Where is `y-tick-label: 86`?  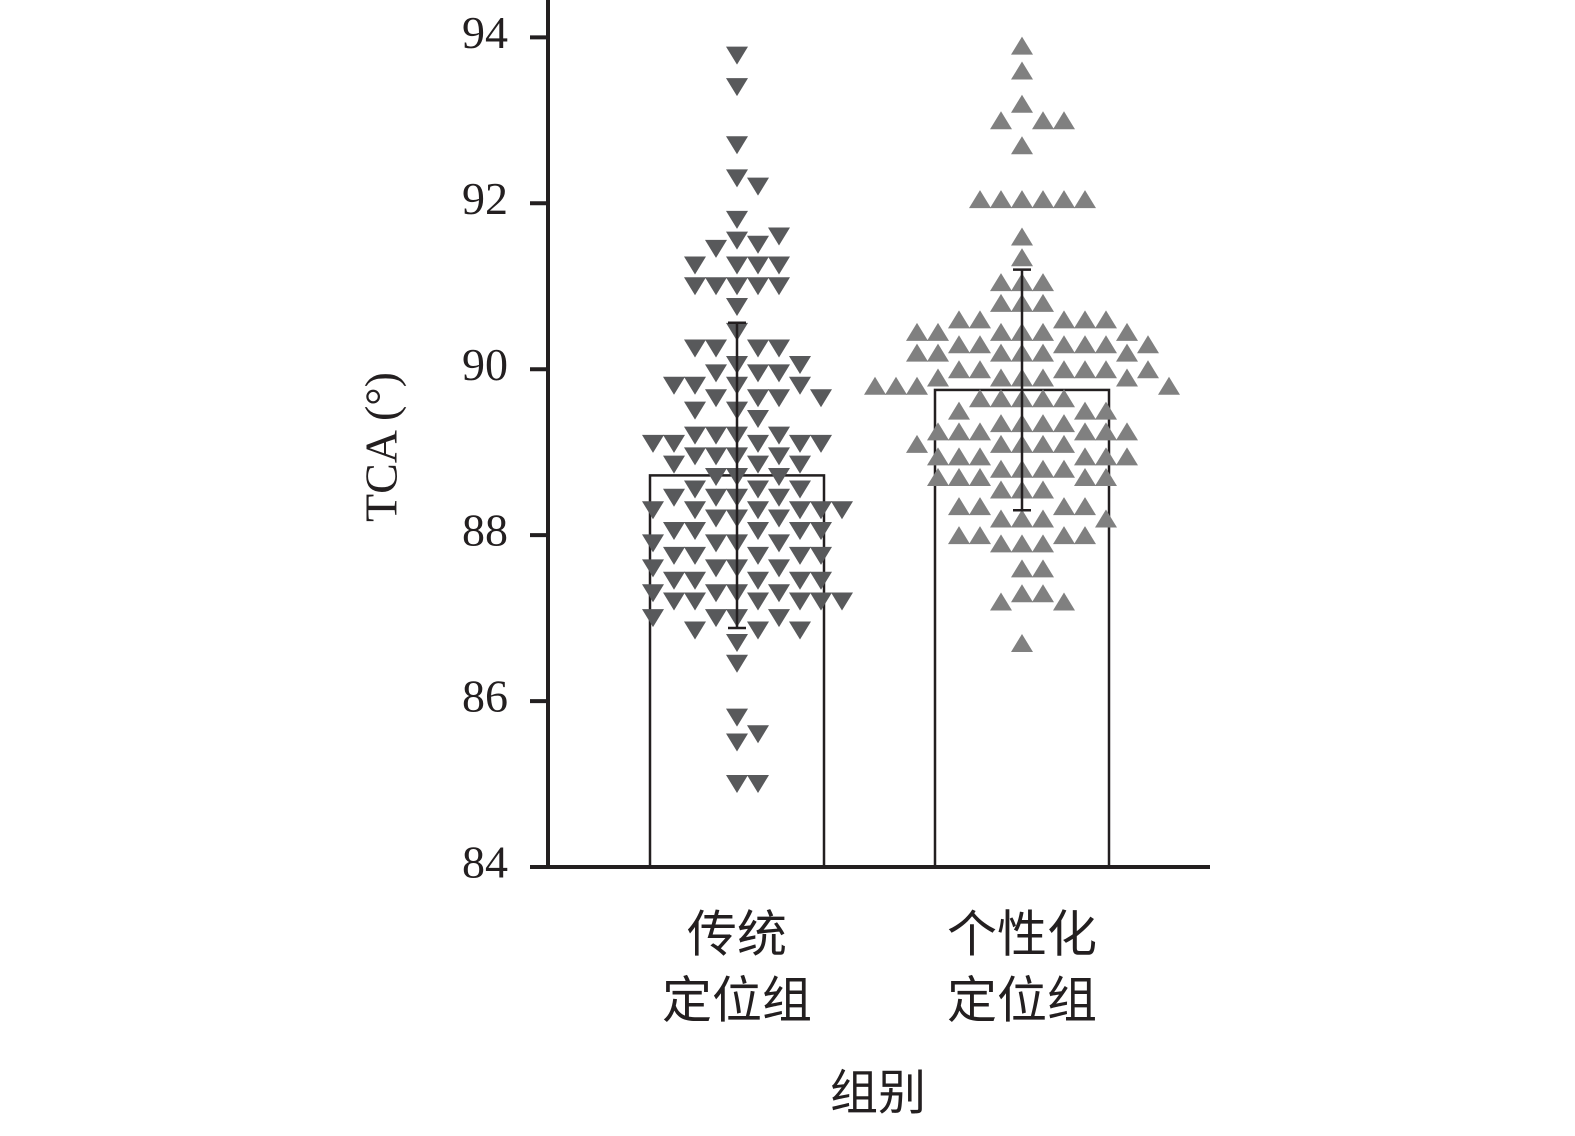 y-tick-label: 86 is located at coordinates (485, 696).